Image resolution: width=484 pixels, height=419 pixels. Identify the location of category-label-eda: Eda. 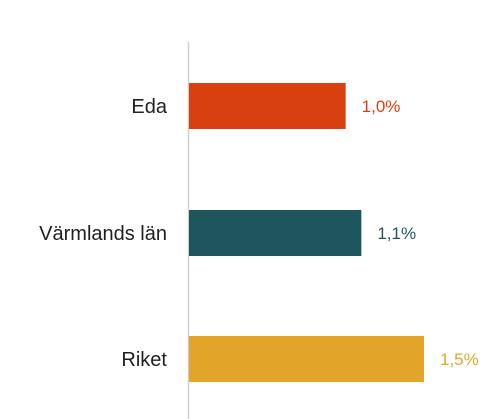
(149, 107).